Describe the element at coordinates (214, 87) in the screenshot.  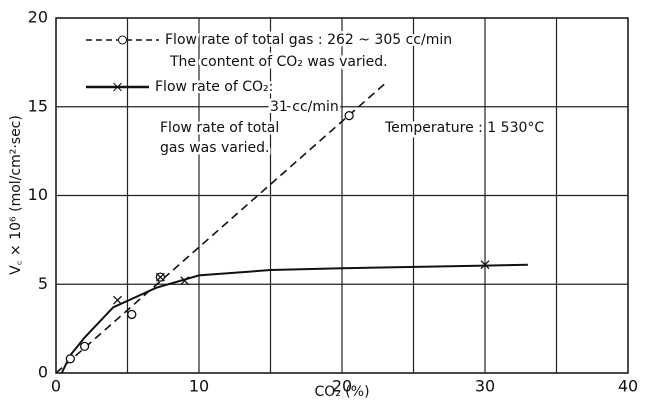
I see `legend-label: Flow rate of CO₂:` at that location.